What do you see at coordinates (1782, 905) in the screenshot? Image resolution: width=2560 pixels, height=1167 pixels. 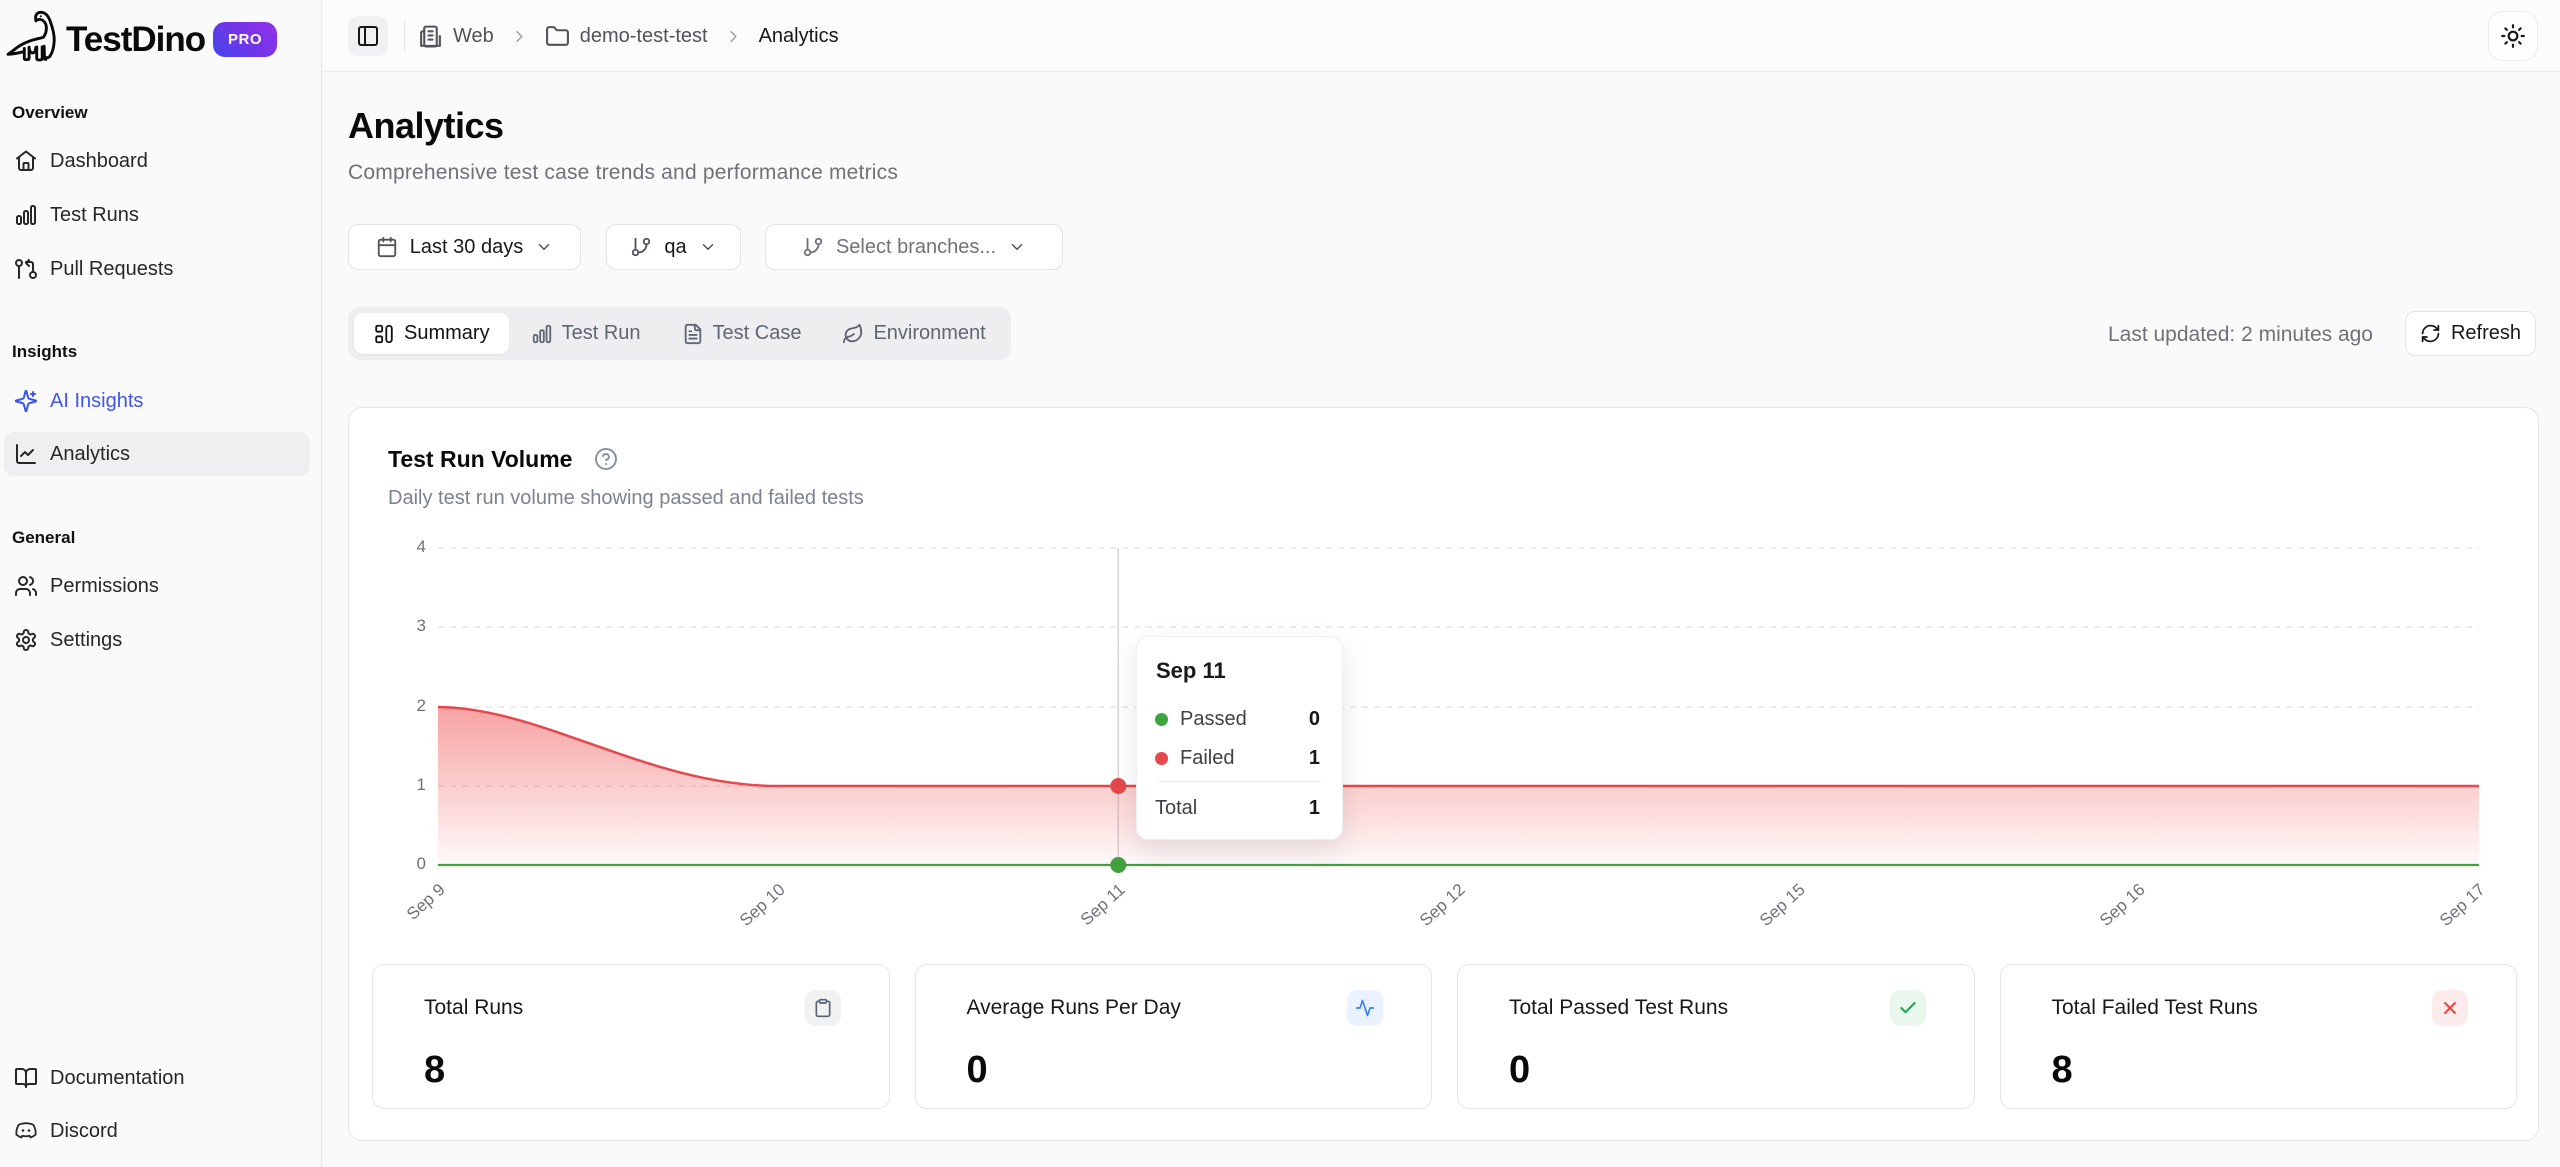 I see `svg-text: Sep 15` at bounding box center [1782, 905].